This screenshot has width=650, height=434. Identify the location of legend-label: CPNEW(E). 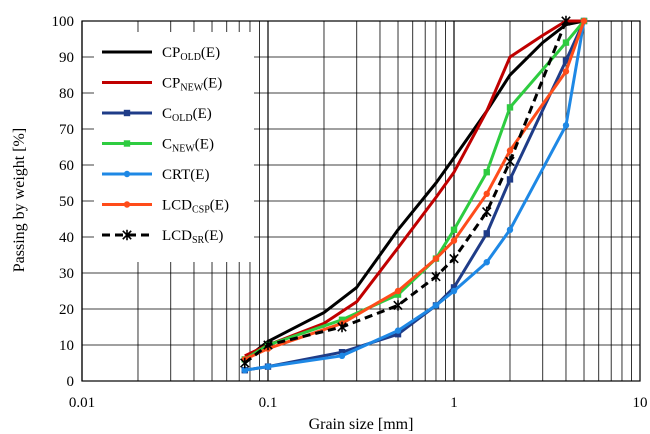
(192, 85).